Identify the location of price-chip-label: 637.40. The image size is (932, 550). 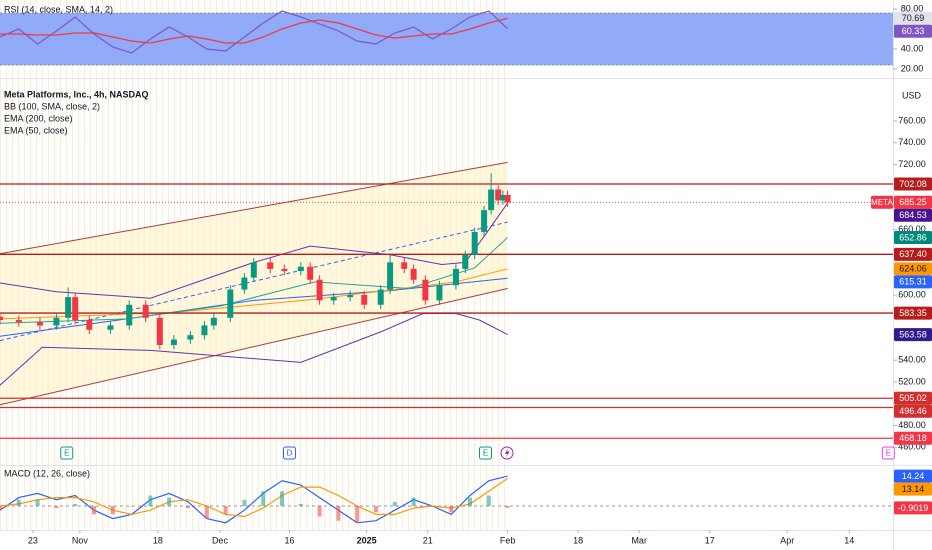
(913, 254).